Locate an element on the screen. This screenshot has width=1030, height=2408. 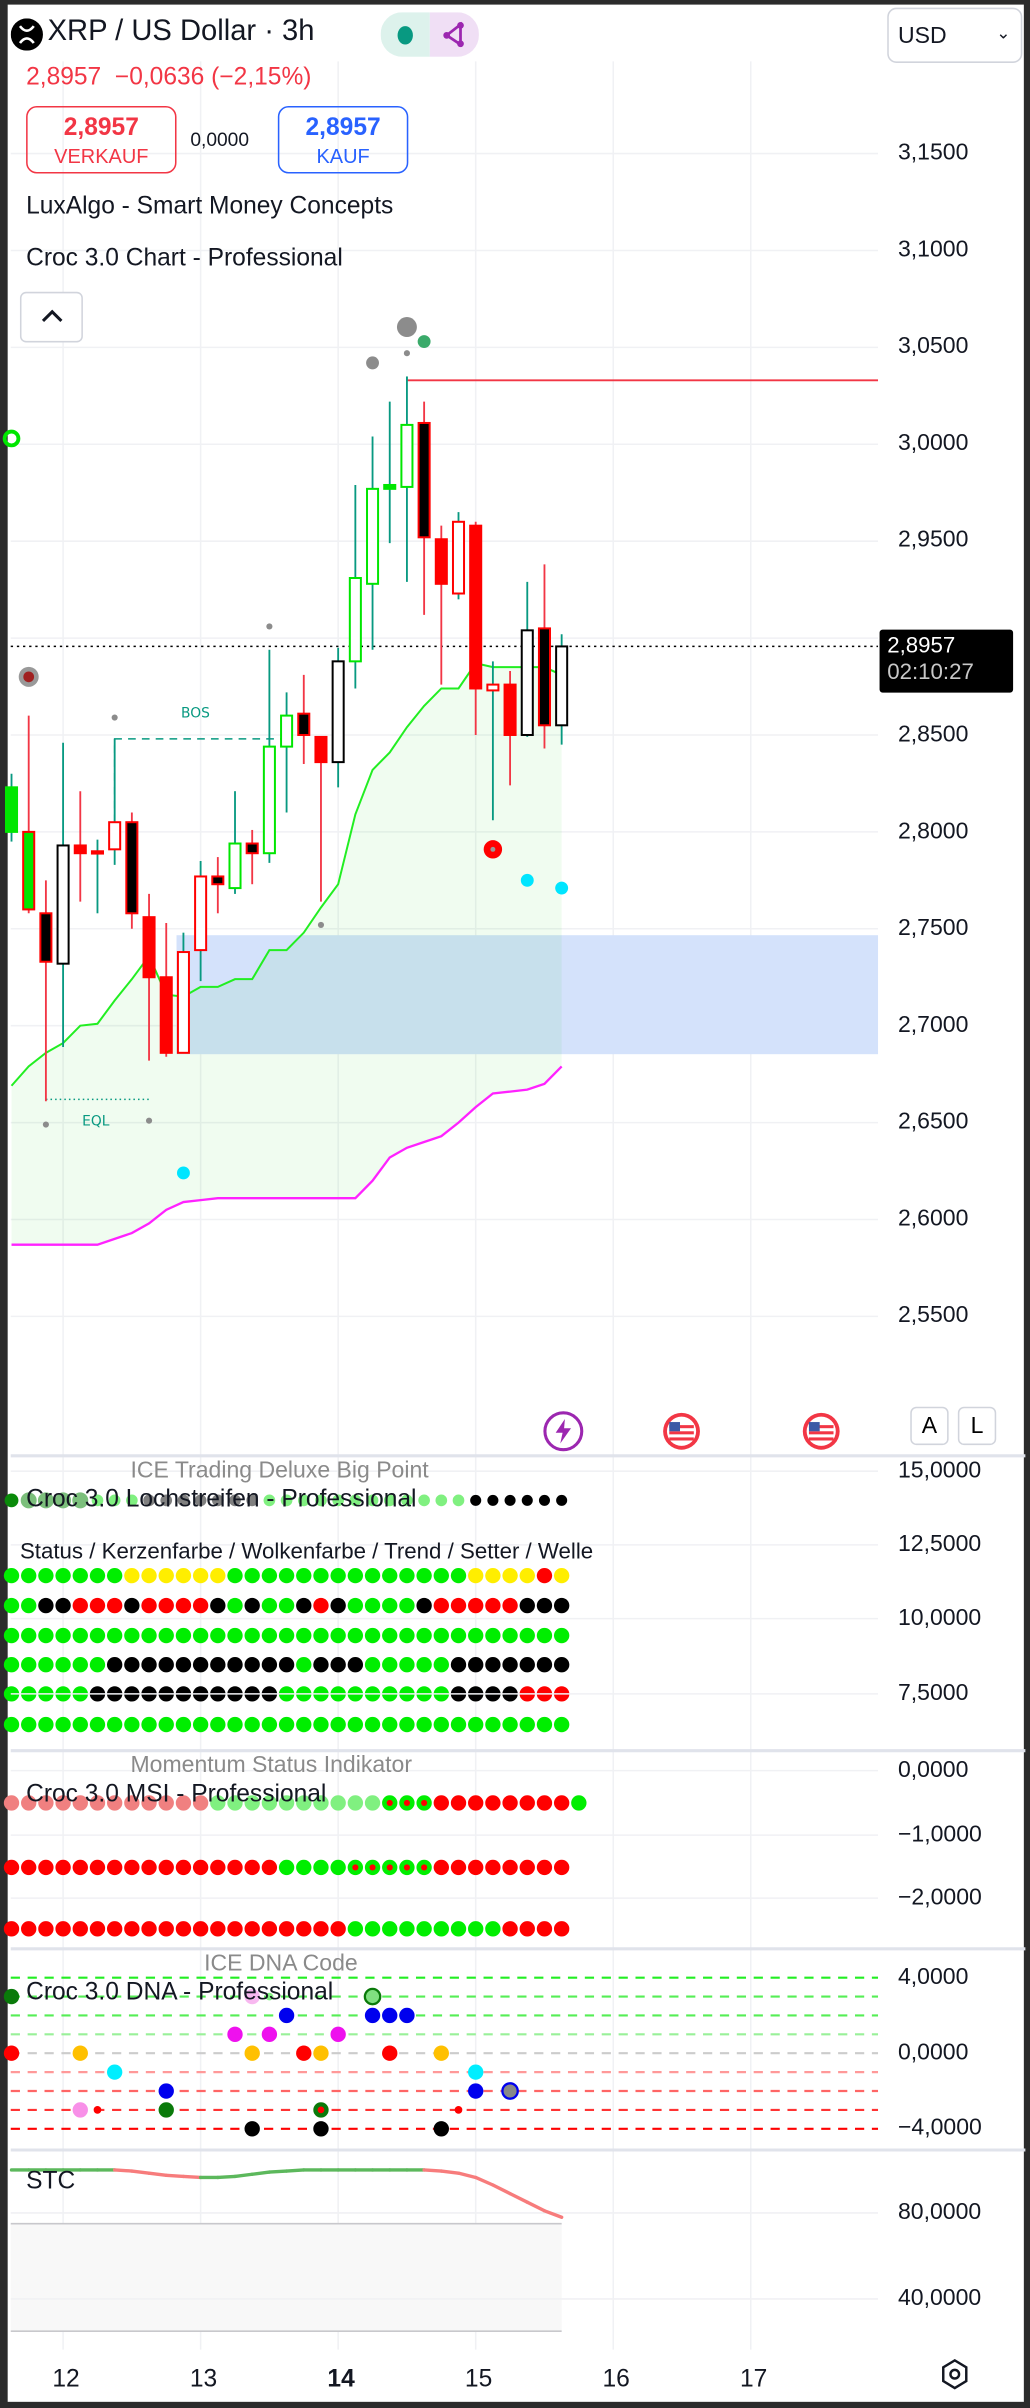
msi-axis-label: 0,0000 is located at coordinates (933, 1769).